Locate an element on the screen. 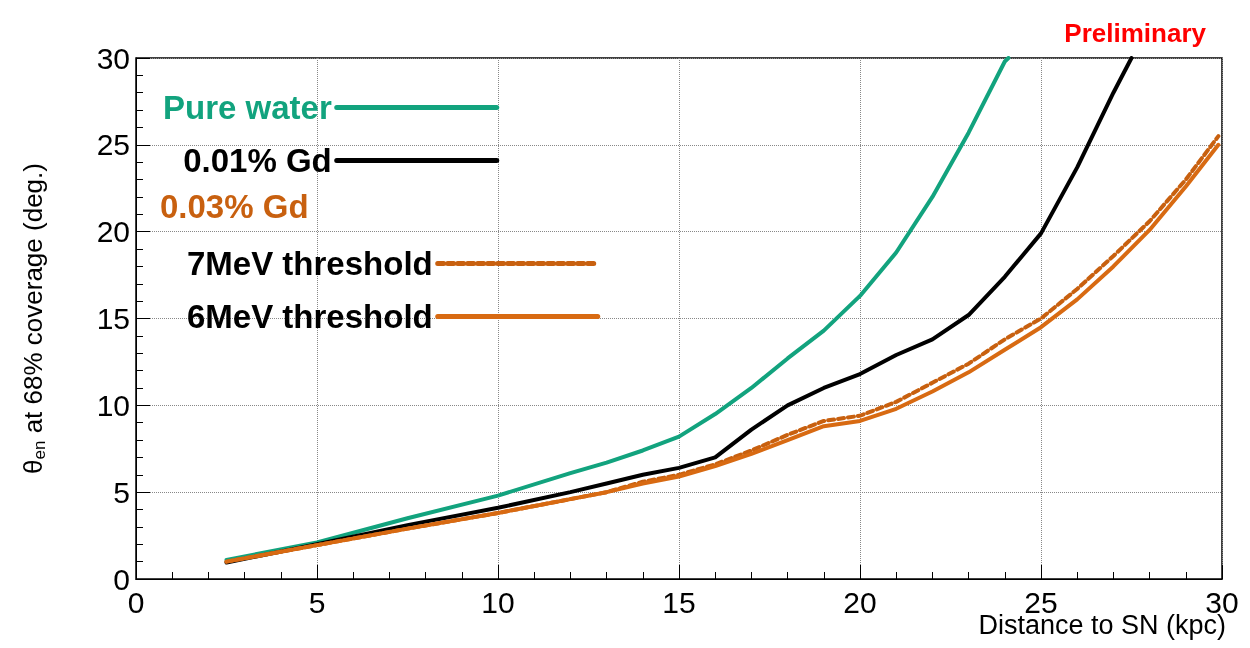  legend-label: Pure water is located at coordinates (247, 107).